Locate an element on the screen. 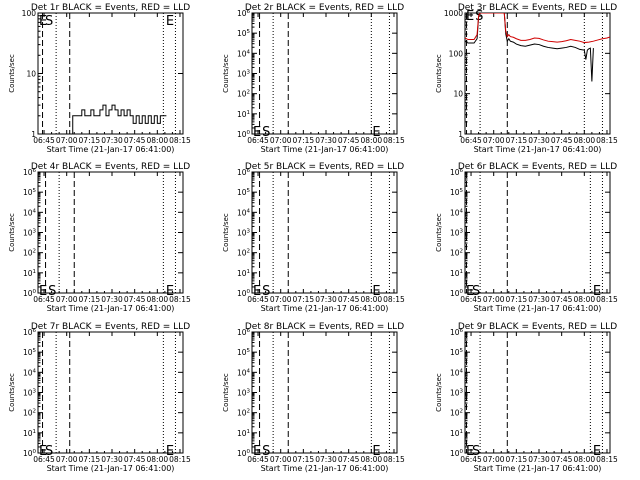 The image size is (640, 480). y-tick-mantissa: 1000 is located at coordinates (453, 13).